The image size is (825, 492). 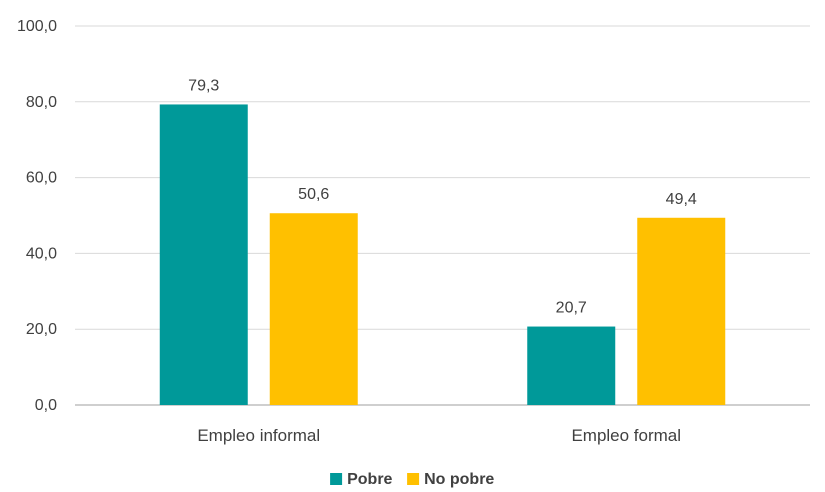 What do you see at coordinates (41, 178) in the screenshot?
I see `y-tick-label: 60,0` at bounding box center [41, 178].